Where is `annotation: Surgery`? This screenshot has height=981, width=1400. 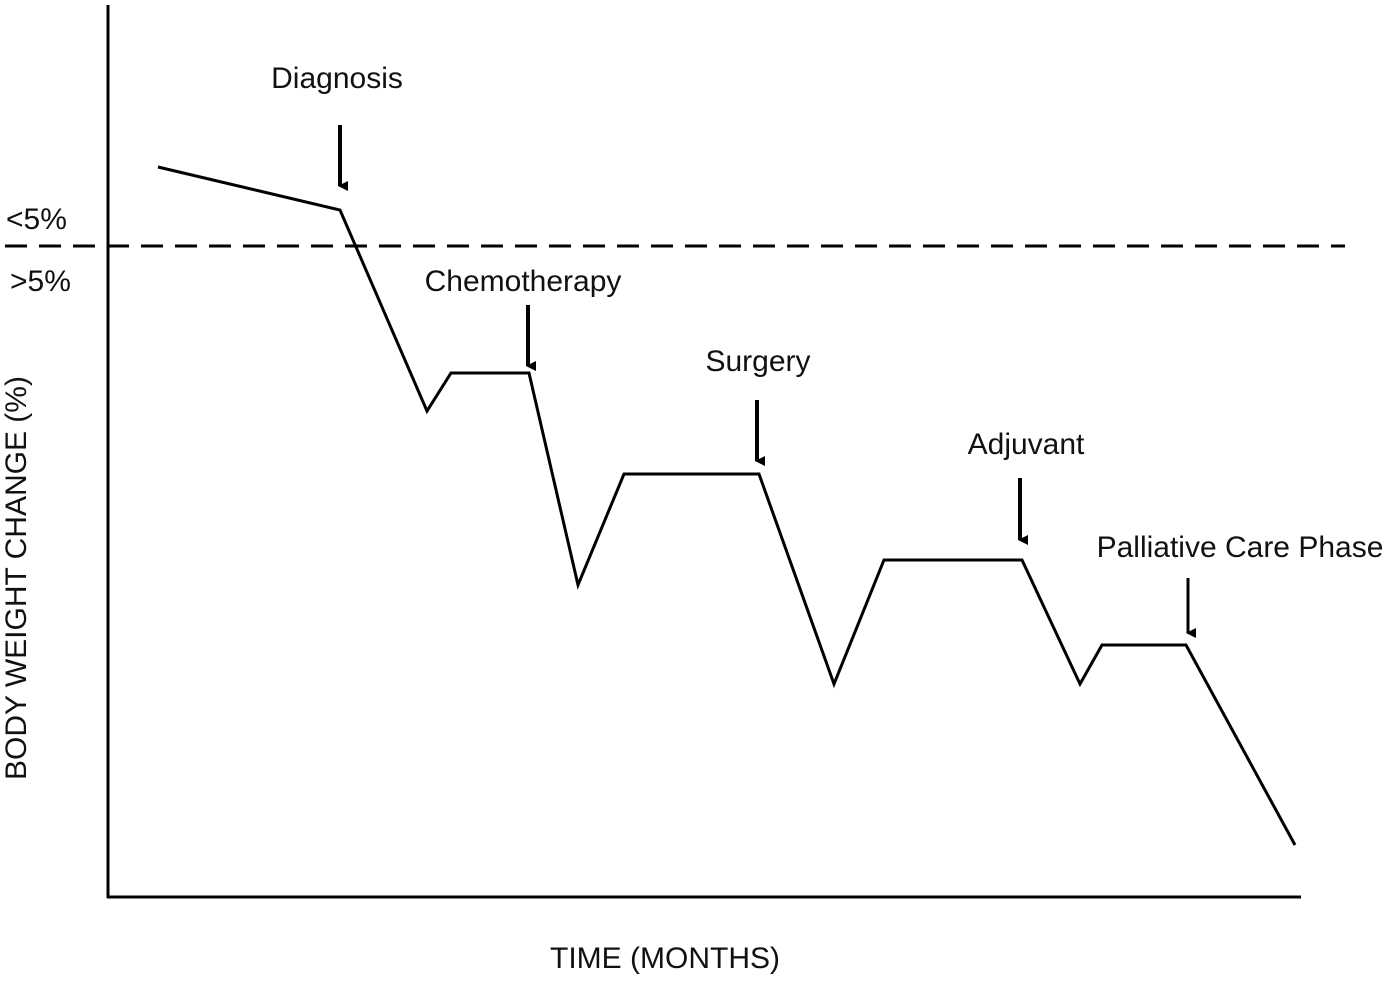
annotation: Surgery is located at coordinates (757, 361).